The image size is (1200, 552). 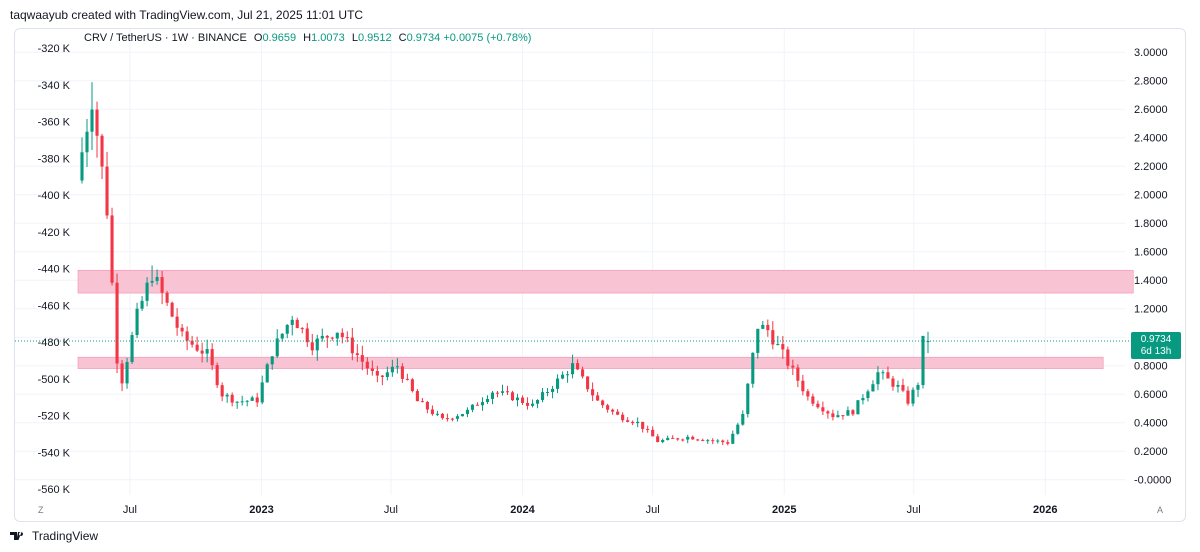 What do you see at coordinates (1151, 424) in the screenshot?
I see `price-tick-label: 0.4000` at bounding box center [1151, 424].